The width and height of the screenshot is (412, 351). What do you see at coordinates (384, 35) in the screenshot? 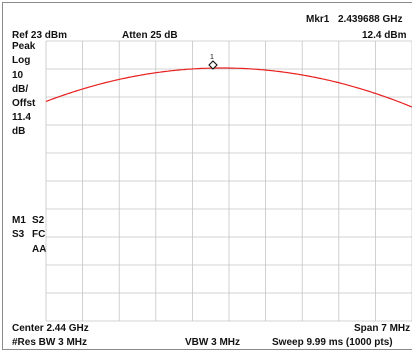
I see `marker-level: 12.4 dBm` at bounding box center [384, 35].